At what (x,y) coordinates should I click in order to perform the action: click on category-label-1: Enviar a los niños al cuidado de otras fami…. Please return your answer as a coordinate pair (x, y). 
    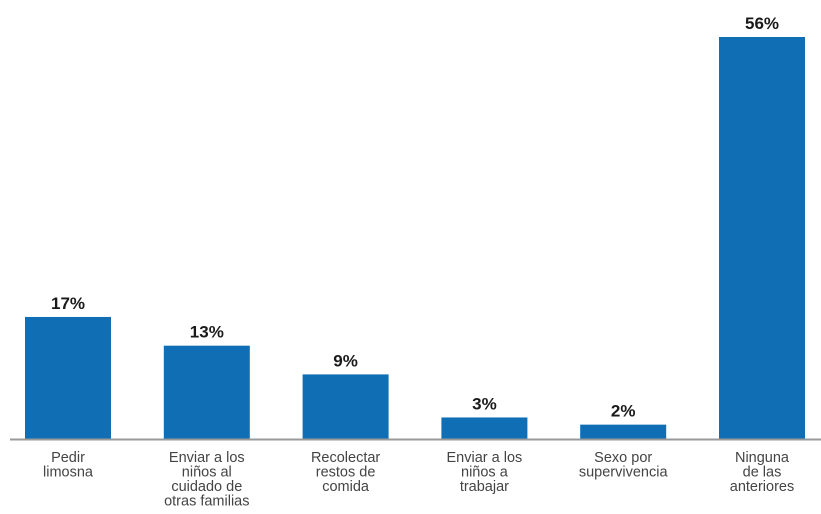
    Looking at the image, I should click on (206, 480).